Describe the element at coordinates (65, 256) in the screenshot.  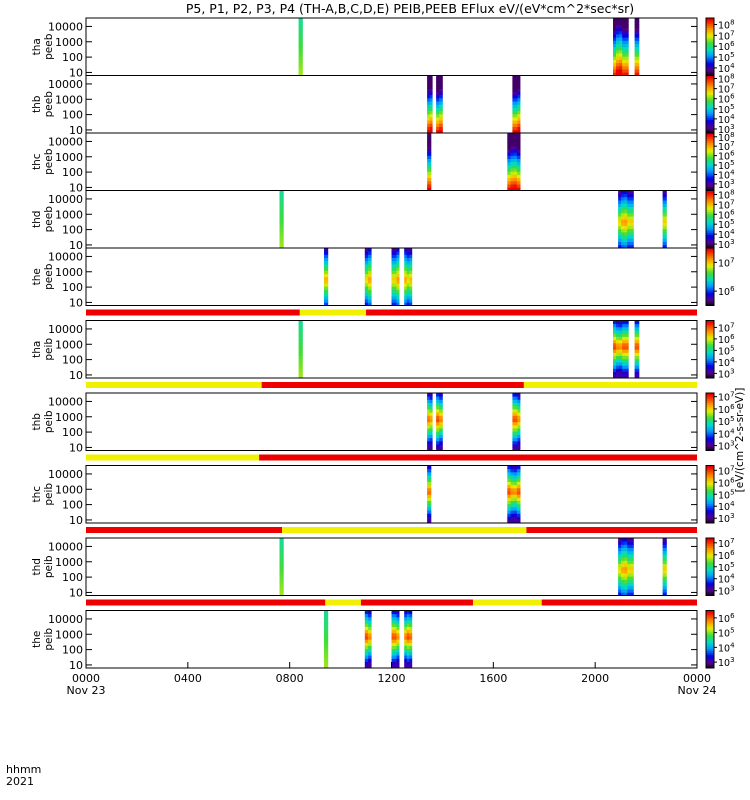
I see `y-tick-label: 10000` at that location.